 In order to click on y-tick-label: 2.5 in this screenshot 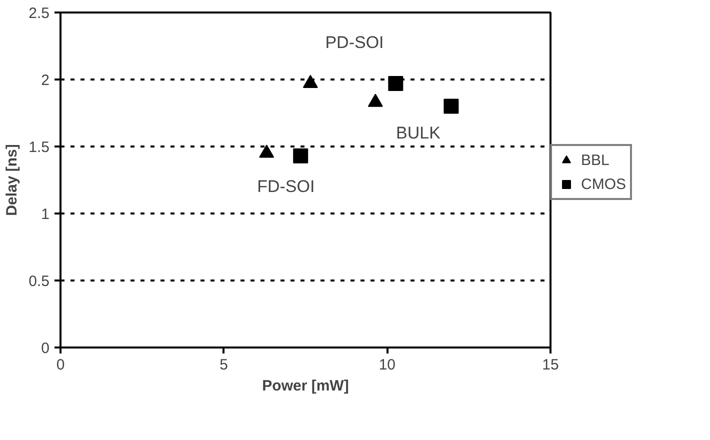, I will do `click(39, 13)`.